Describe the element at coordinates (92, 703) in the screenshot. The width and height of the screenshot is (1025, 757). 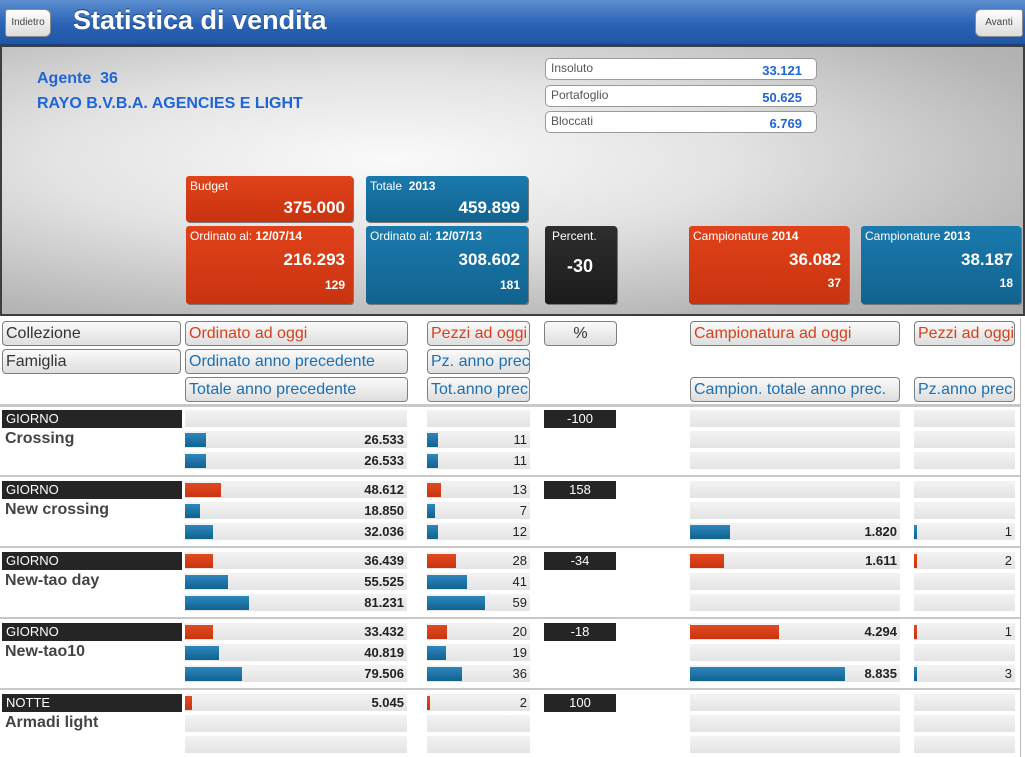
I see `group-type-label: NOTTE` at that location.